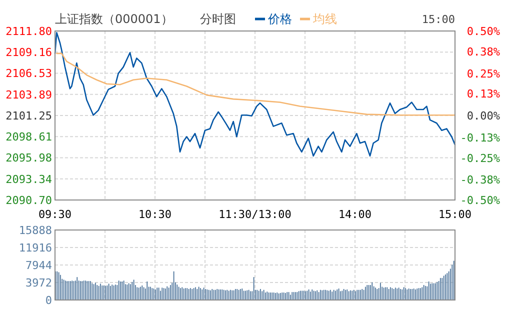 This screenshot has width=505, height=330. I want to click on y2-tick-label: 0.38%, so click(483, 51).